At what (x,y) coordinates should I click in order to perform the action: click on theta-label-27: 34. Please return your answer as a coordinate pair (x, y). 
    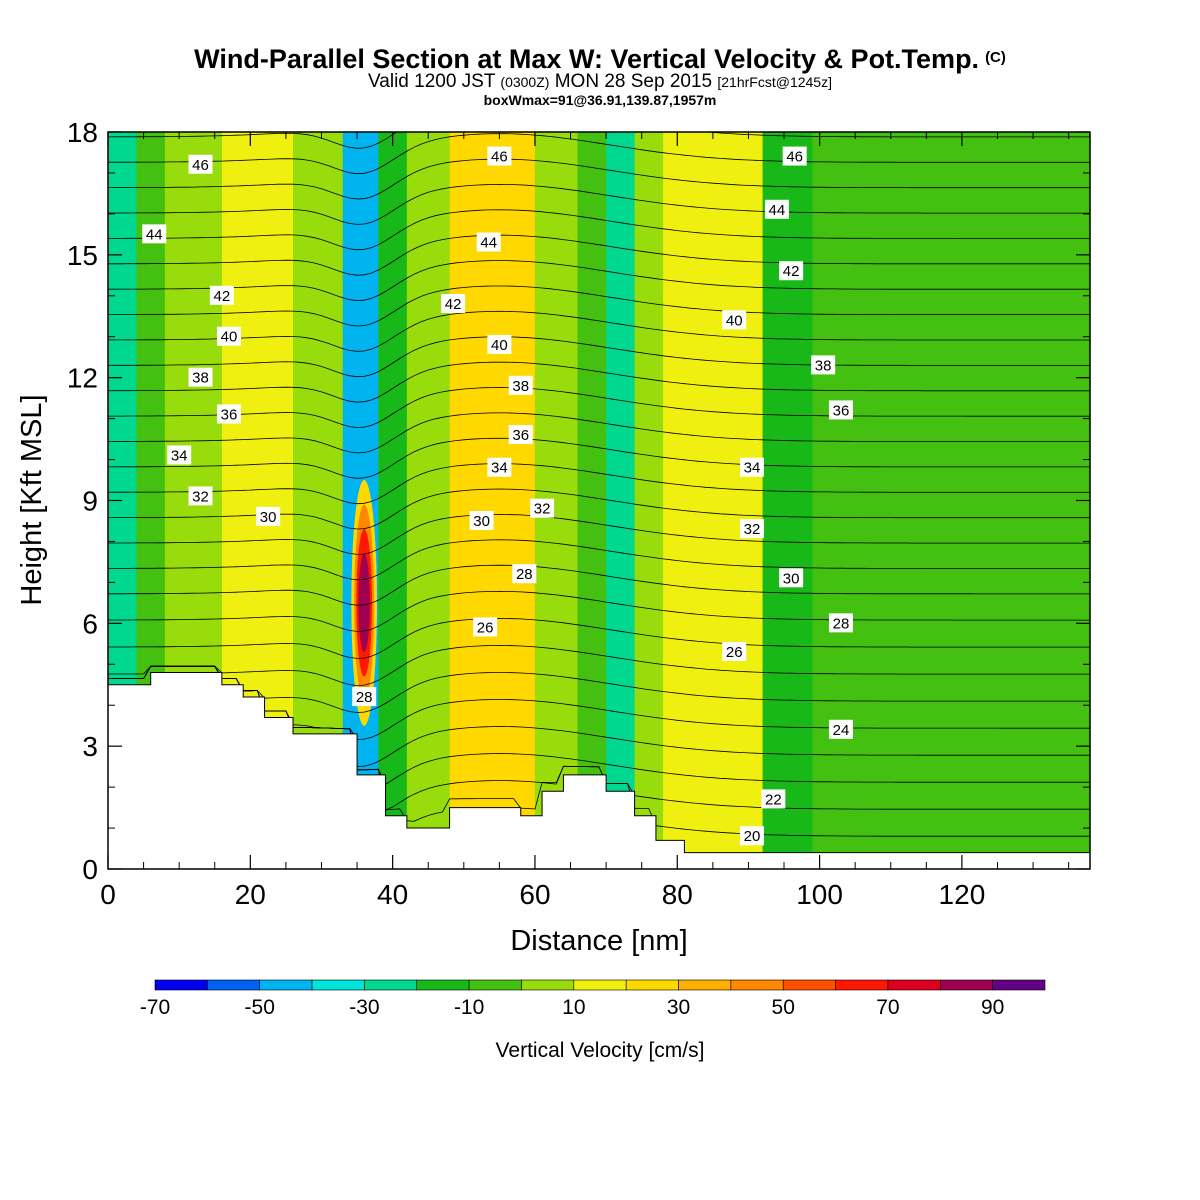
    Looking at the image, I should click on (751, 467).